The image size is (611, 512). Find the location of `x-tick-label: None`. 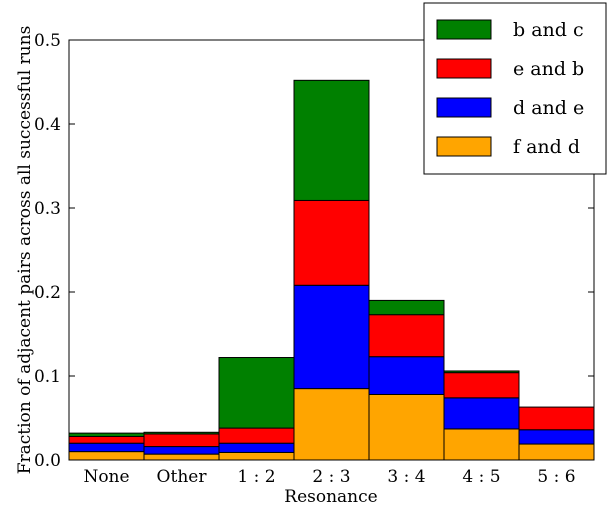

x-tick-label: None is located at coordinates (106, 477).